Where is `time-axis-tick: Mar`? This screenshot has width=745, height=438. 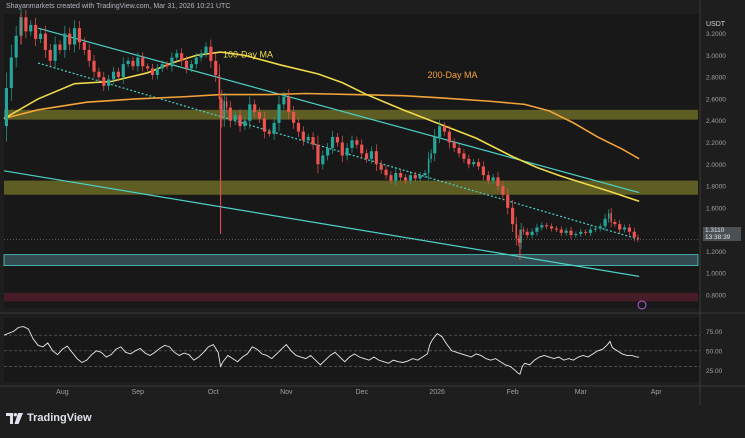 time-axis-tick: Mar is located at coordinates (581, 392).